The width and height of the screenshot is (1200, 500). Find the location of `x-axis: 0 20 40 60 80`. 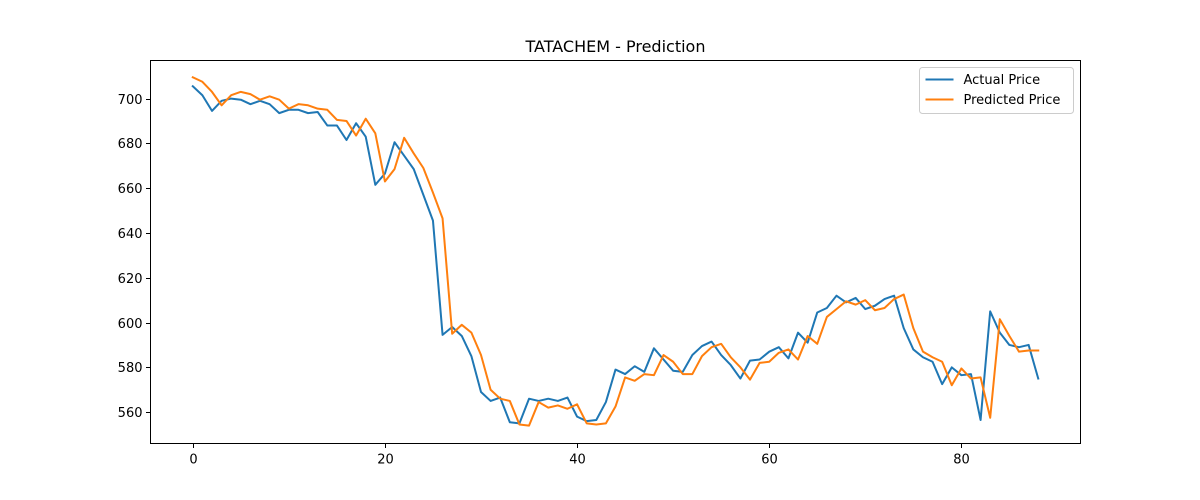

x-axis: 0 20 40 60 80 is located at coordinates (579, 455).